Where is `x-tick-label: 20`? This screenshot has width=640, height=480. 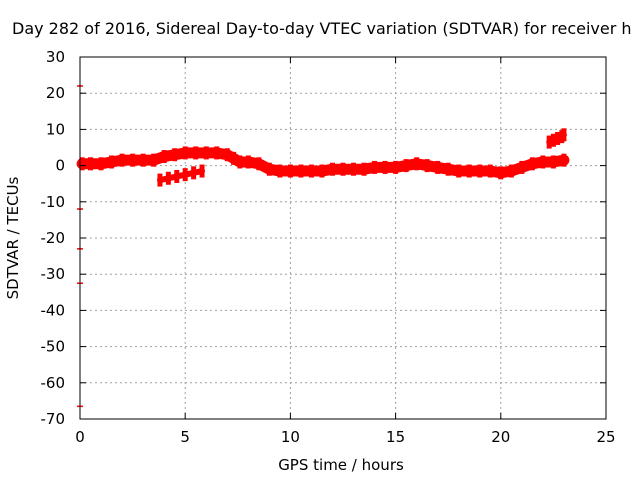 x-tick-label: 20 is located at coordinates (500, 437).